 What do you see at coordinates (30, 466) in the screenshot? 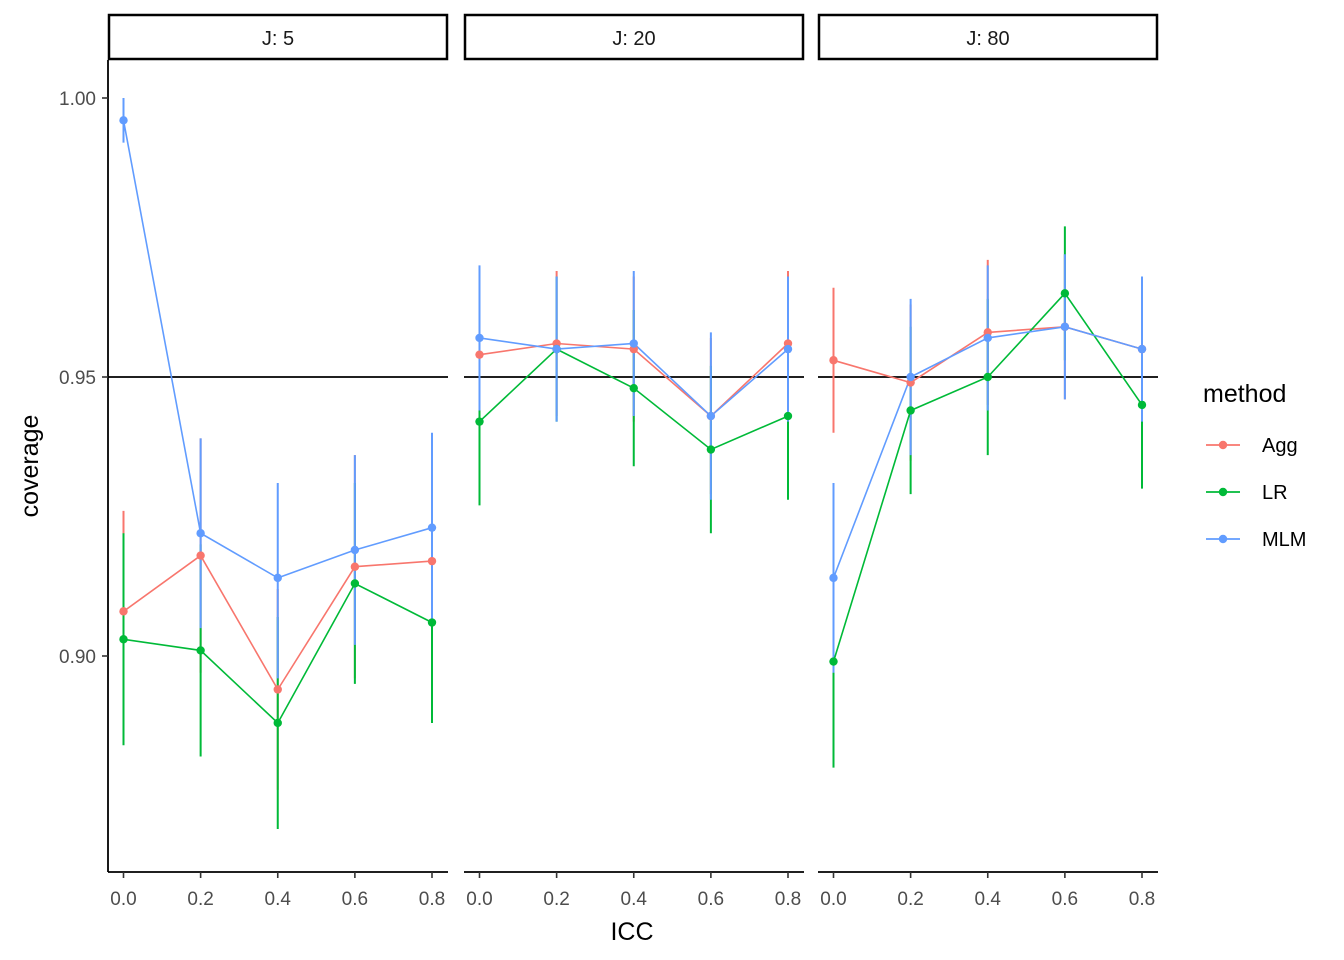
I see `y-axis-title: coverage` at bounding box center [30, 466].